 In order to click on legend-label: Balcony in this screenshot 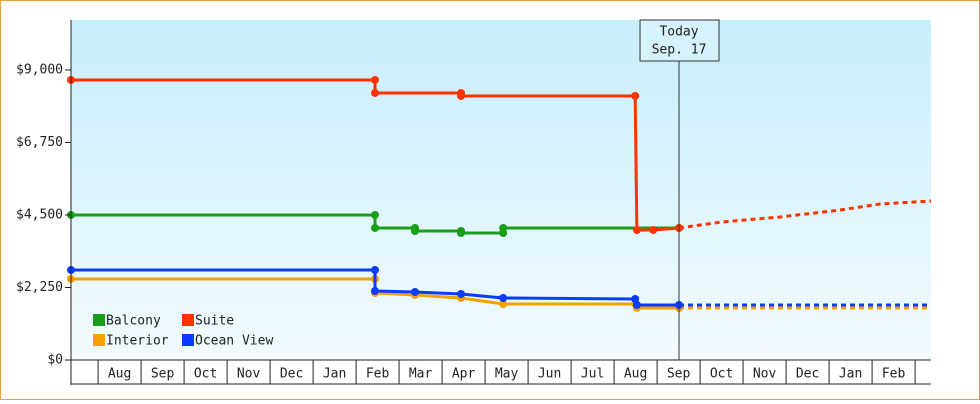, I will do `click(133, 321)`.